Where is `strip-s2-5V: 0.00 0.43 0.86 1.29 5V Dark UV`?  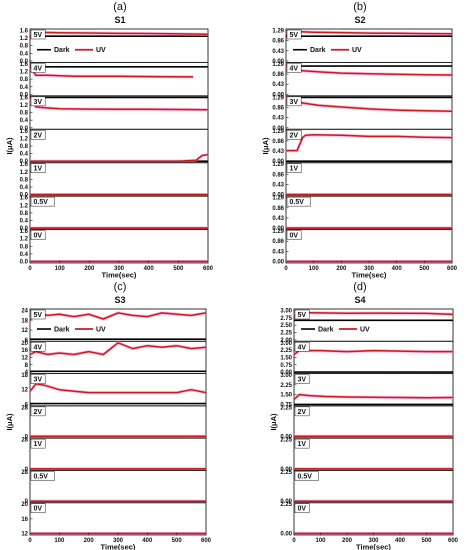 strip-s2-5V: 0.00 0.43 0.86 1.29 5V Dark UV is located at coordinates (362, 47).